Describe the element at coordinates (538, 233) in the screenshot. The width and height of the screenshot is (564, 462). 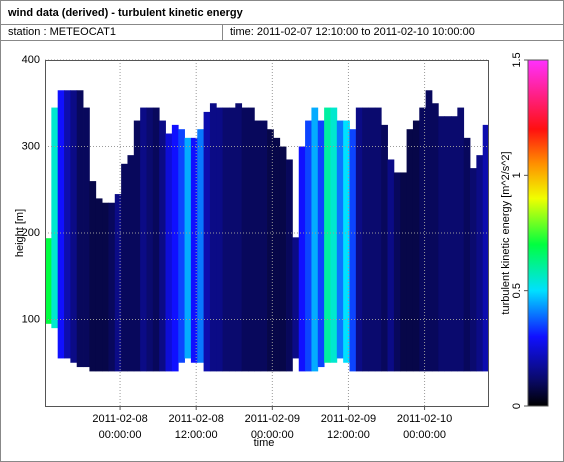
I see `colorbar` at that location.